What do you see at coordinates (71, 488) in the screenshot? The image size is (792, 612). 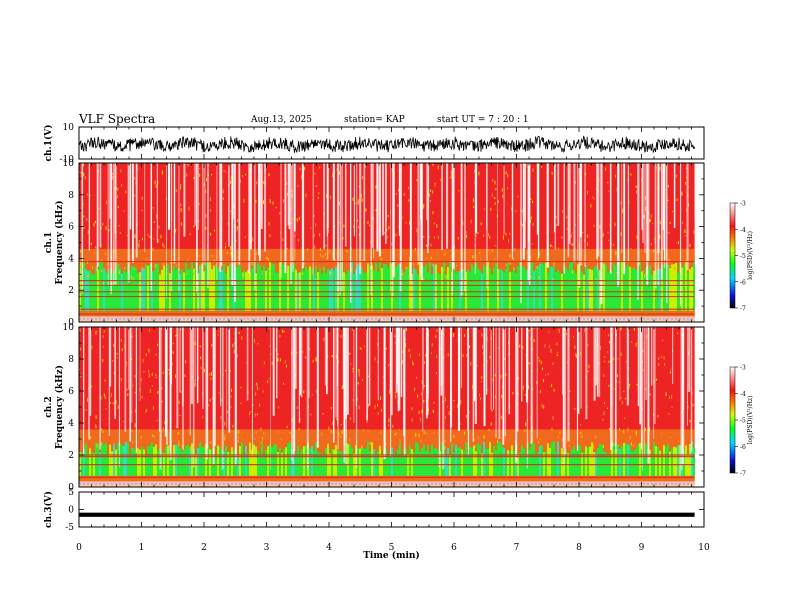 I see `ch2-spectrogram-y-tick-label: 0` at bounding box center [71, 488].